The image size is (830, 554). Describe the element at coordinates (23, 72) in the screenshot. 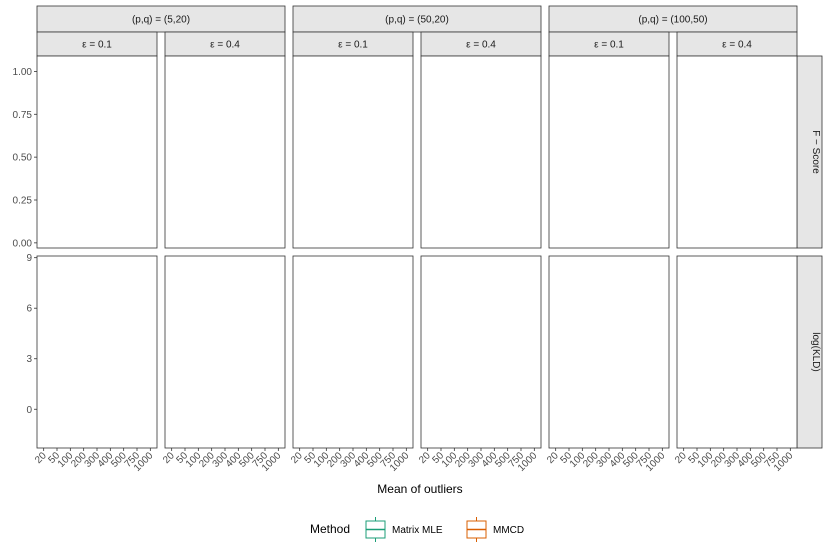

I see `y-tick-label: 1.00` at that location.